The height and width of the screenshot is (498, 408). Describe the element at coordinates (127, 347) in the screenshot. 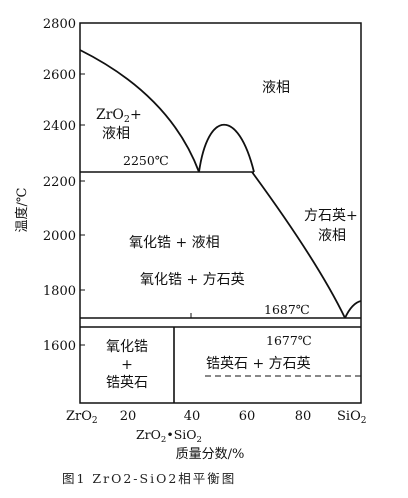

I see `region-zirconia-zircon-line1: 氧化锆` at that location.